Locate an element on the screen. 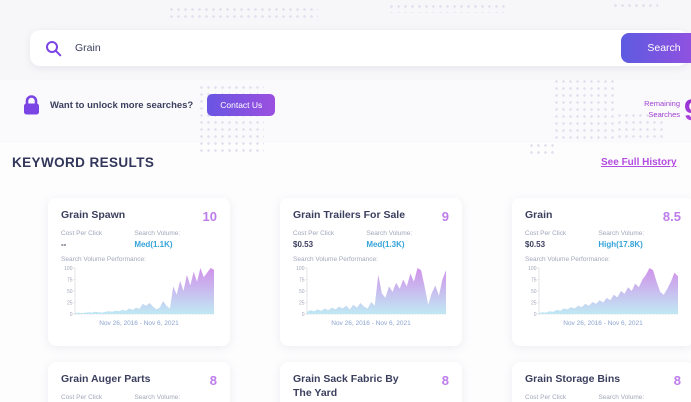 The image size is (691, 402). remaining-searches-label: Remaining Searches is located at coordinates (662, 109).